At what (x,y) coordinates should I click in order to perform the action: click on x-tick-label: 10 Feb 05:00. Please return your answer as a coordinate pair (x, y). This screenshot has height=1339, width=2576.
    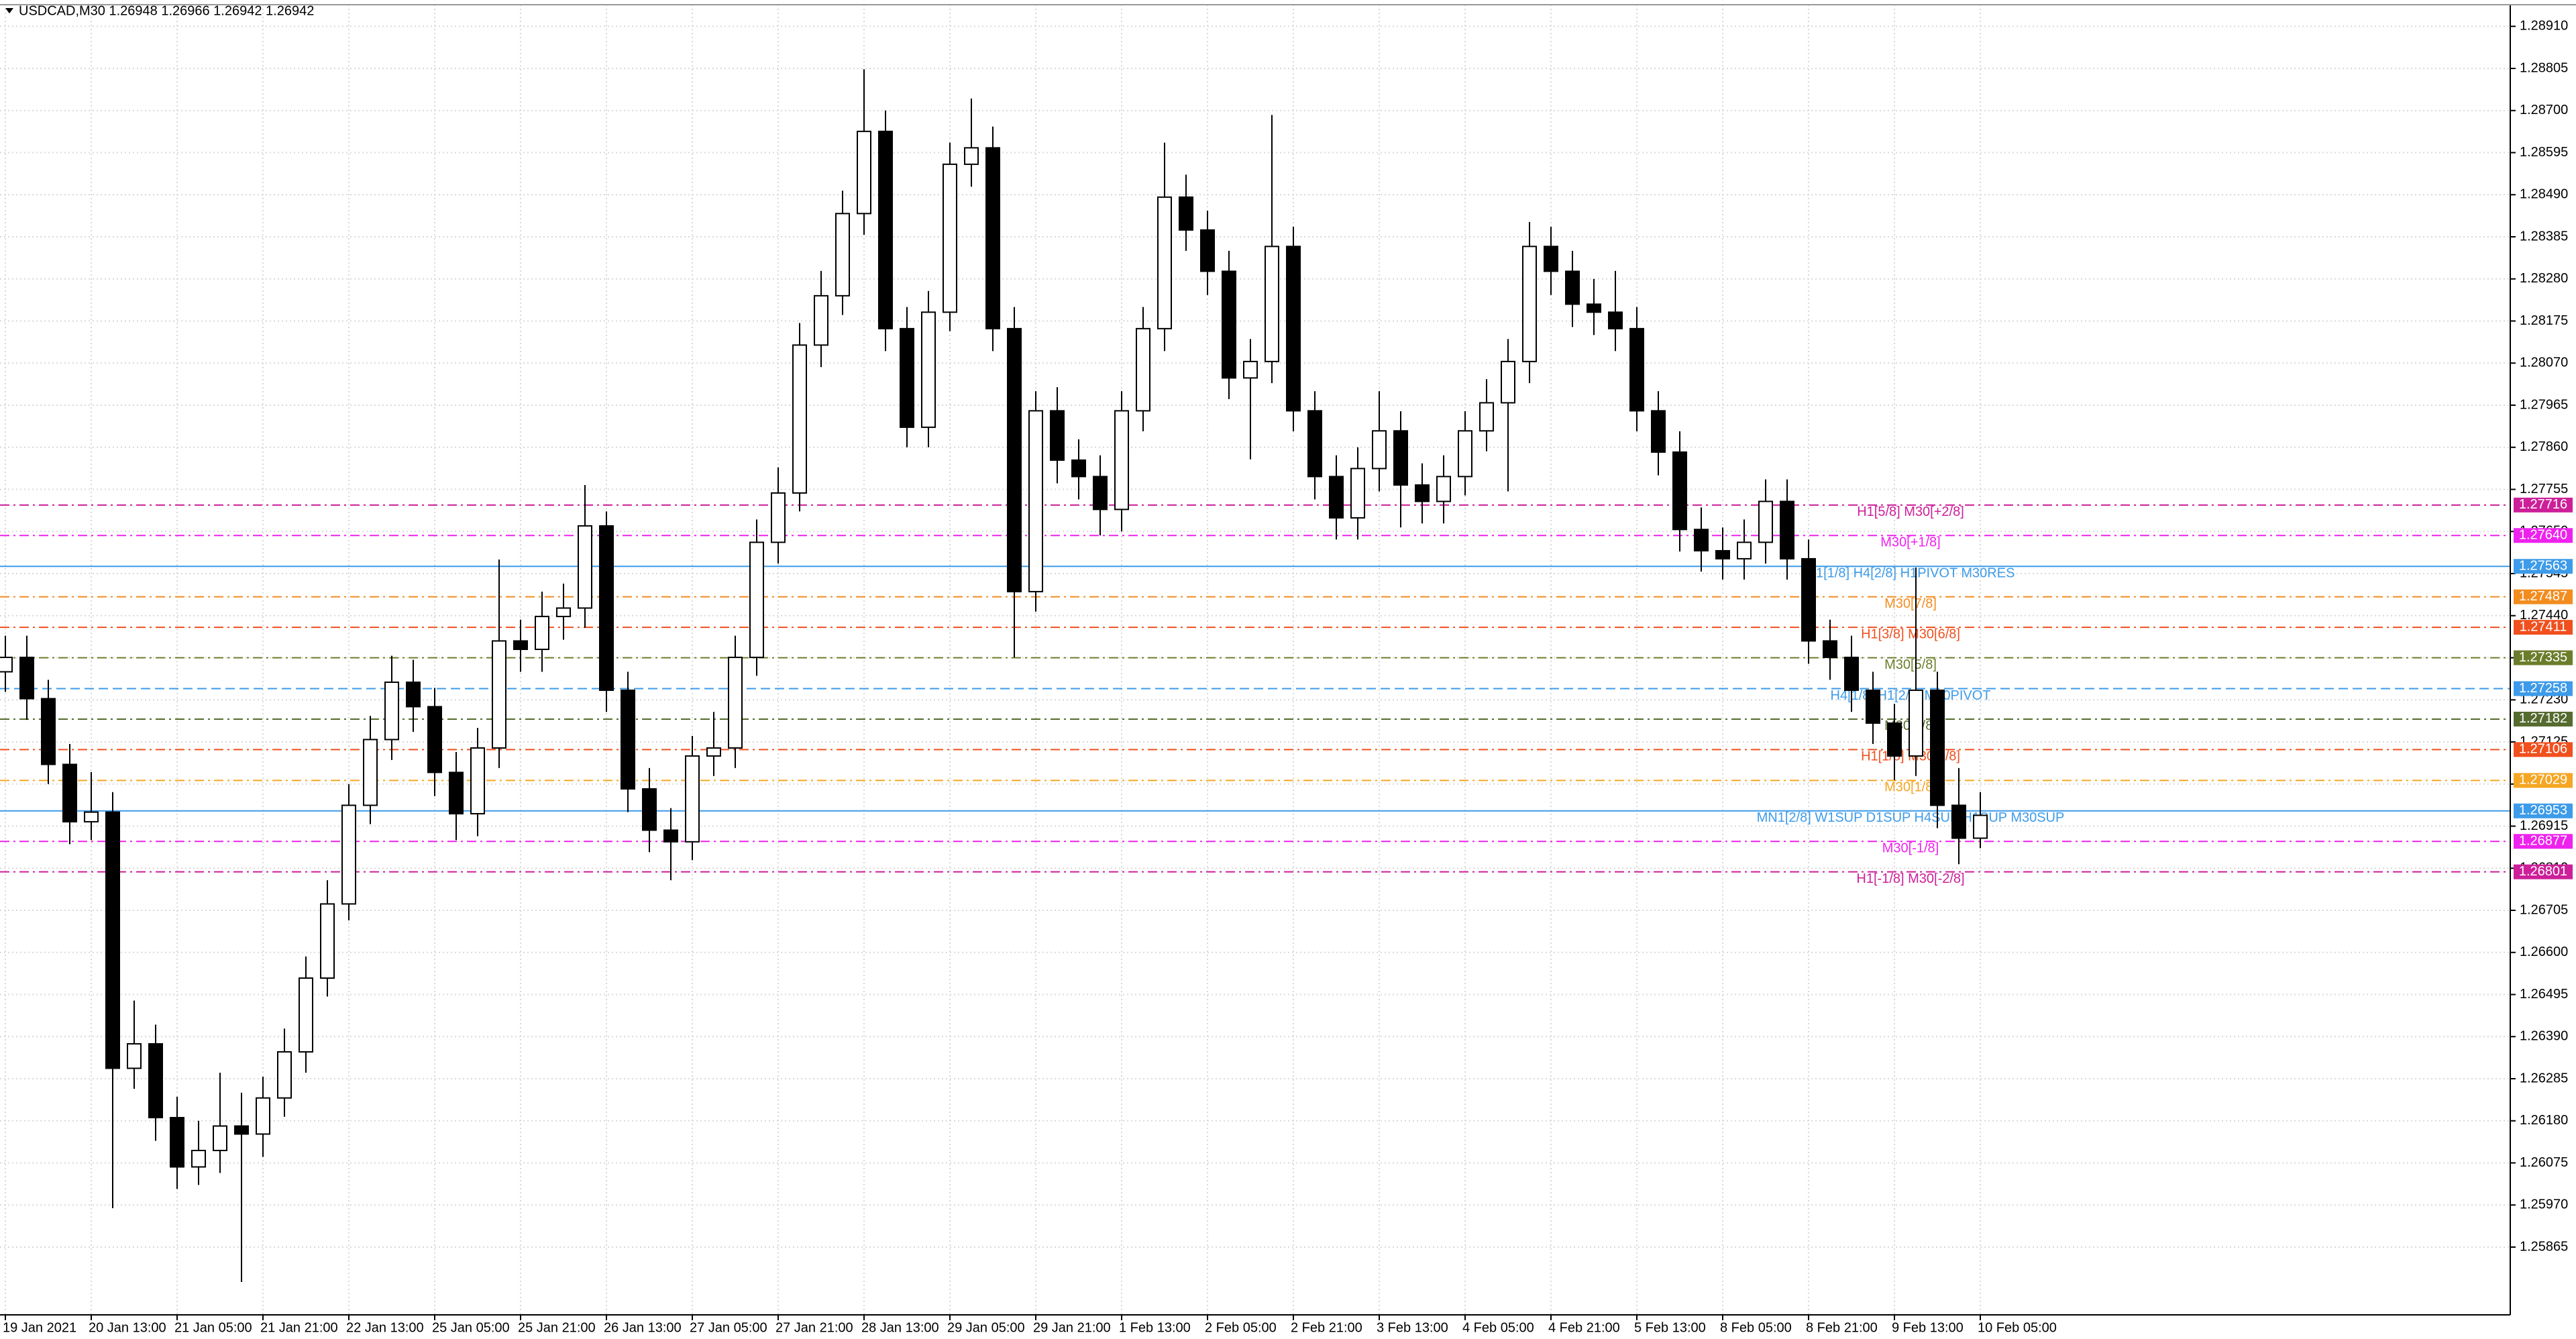
    Looking at the image, I should click on (2017, 1327).